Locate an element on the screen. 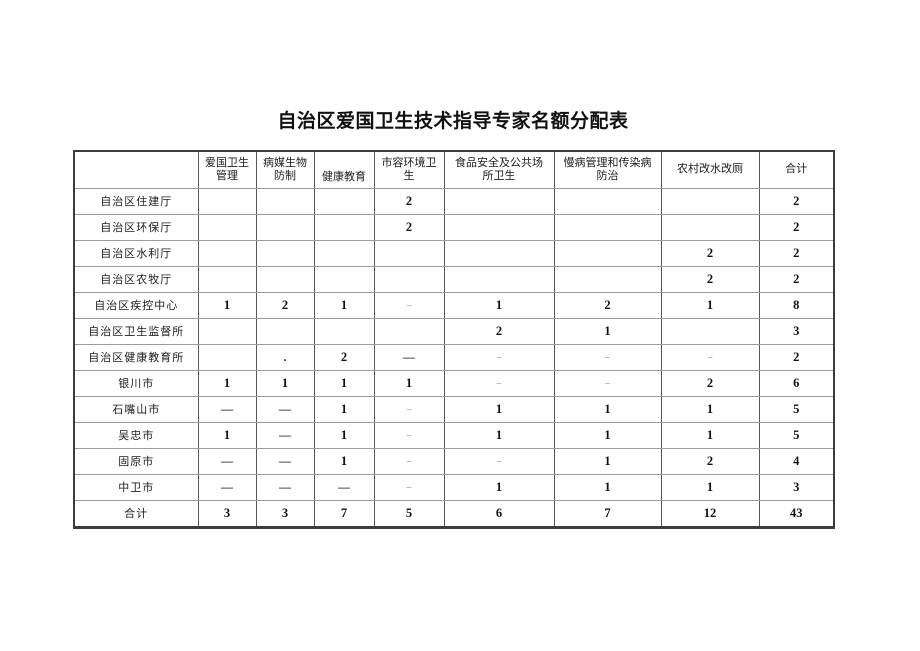 The image size is (920, 651). row-label: 自治区健康教育所 is located at coordinates (136, 357).